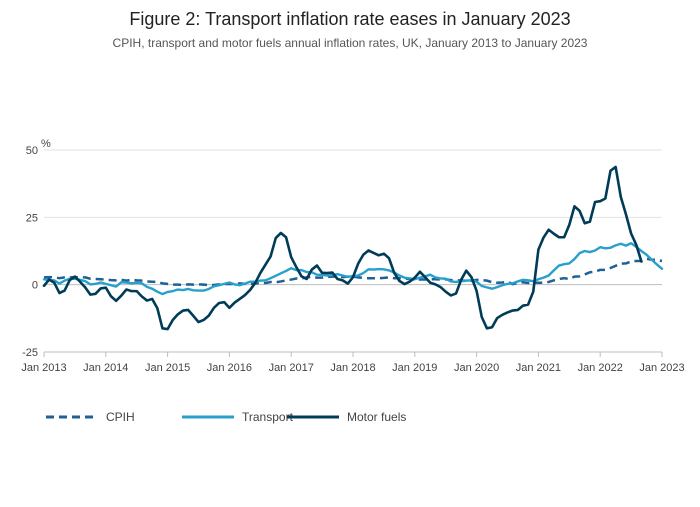  Describe the element at coordinates (291, 368) in the screenshot. I see `x-tick-label: Jan 2017` at that location.